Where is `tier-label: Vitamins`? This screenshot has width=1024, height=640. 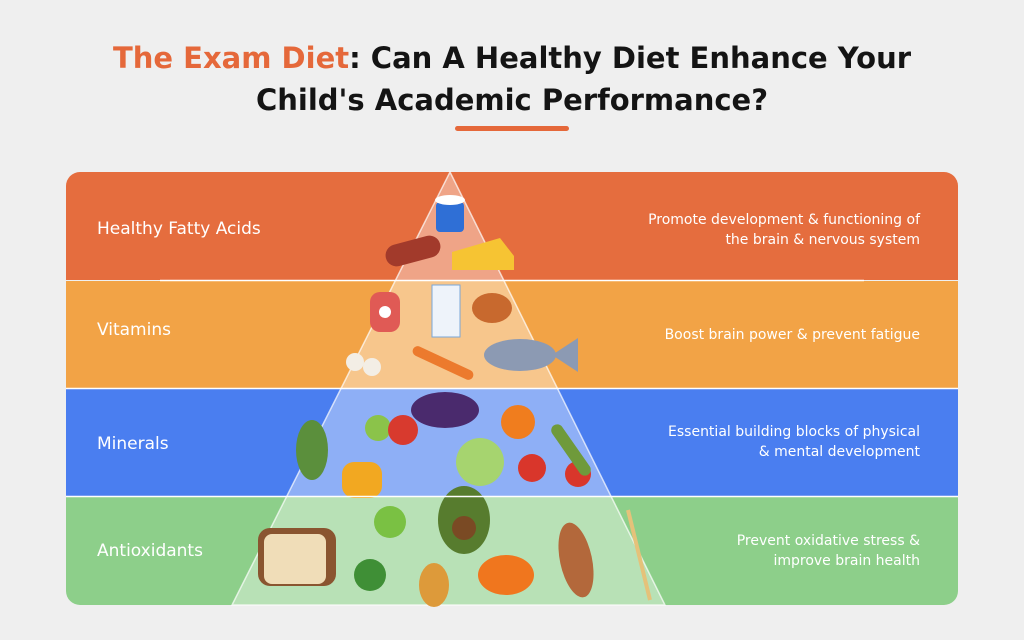 tier-label: Vitamins is located at coordinates (134, 330).